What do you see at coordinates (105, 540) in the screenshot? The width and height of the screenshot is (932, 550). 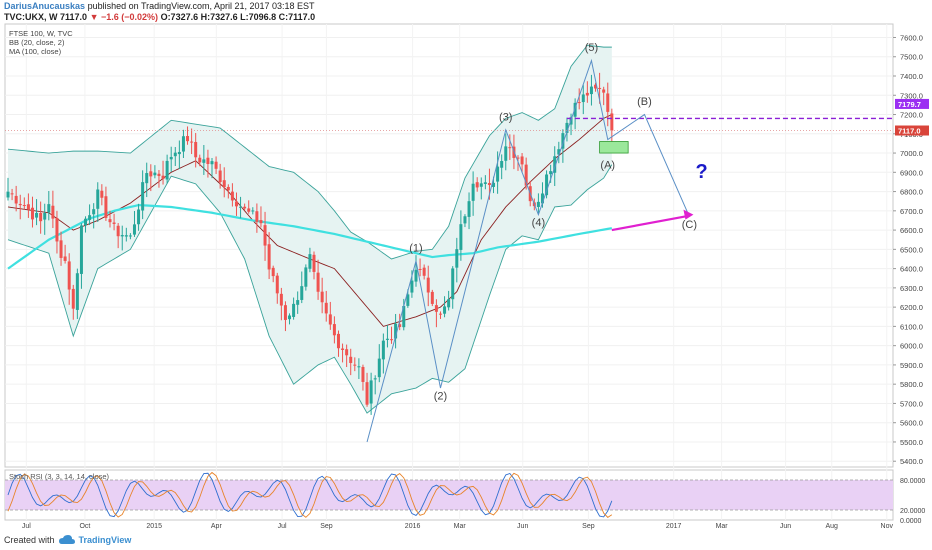 I see `tradingview-brand: TradingView` at bounding box center [105, 540].